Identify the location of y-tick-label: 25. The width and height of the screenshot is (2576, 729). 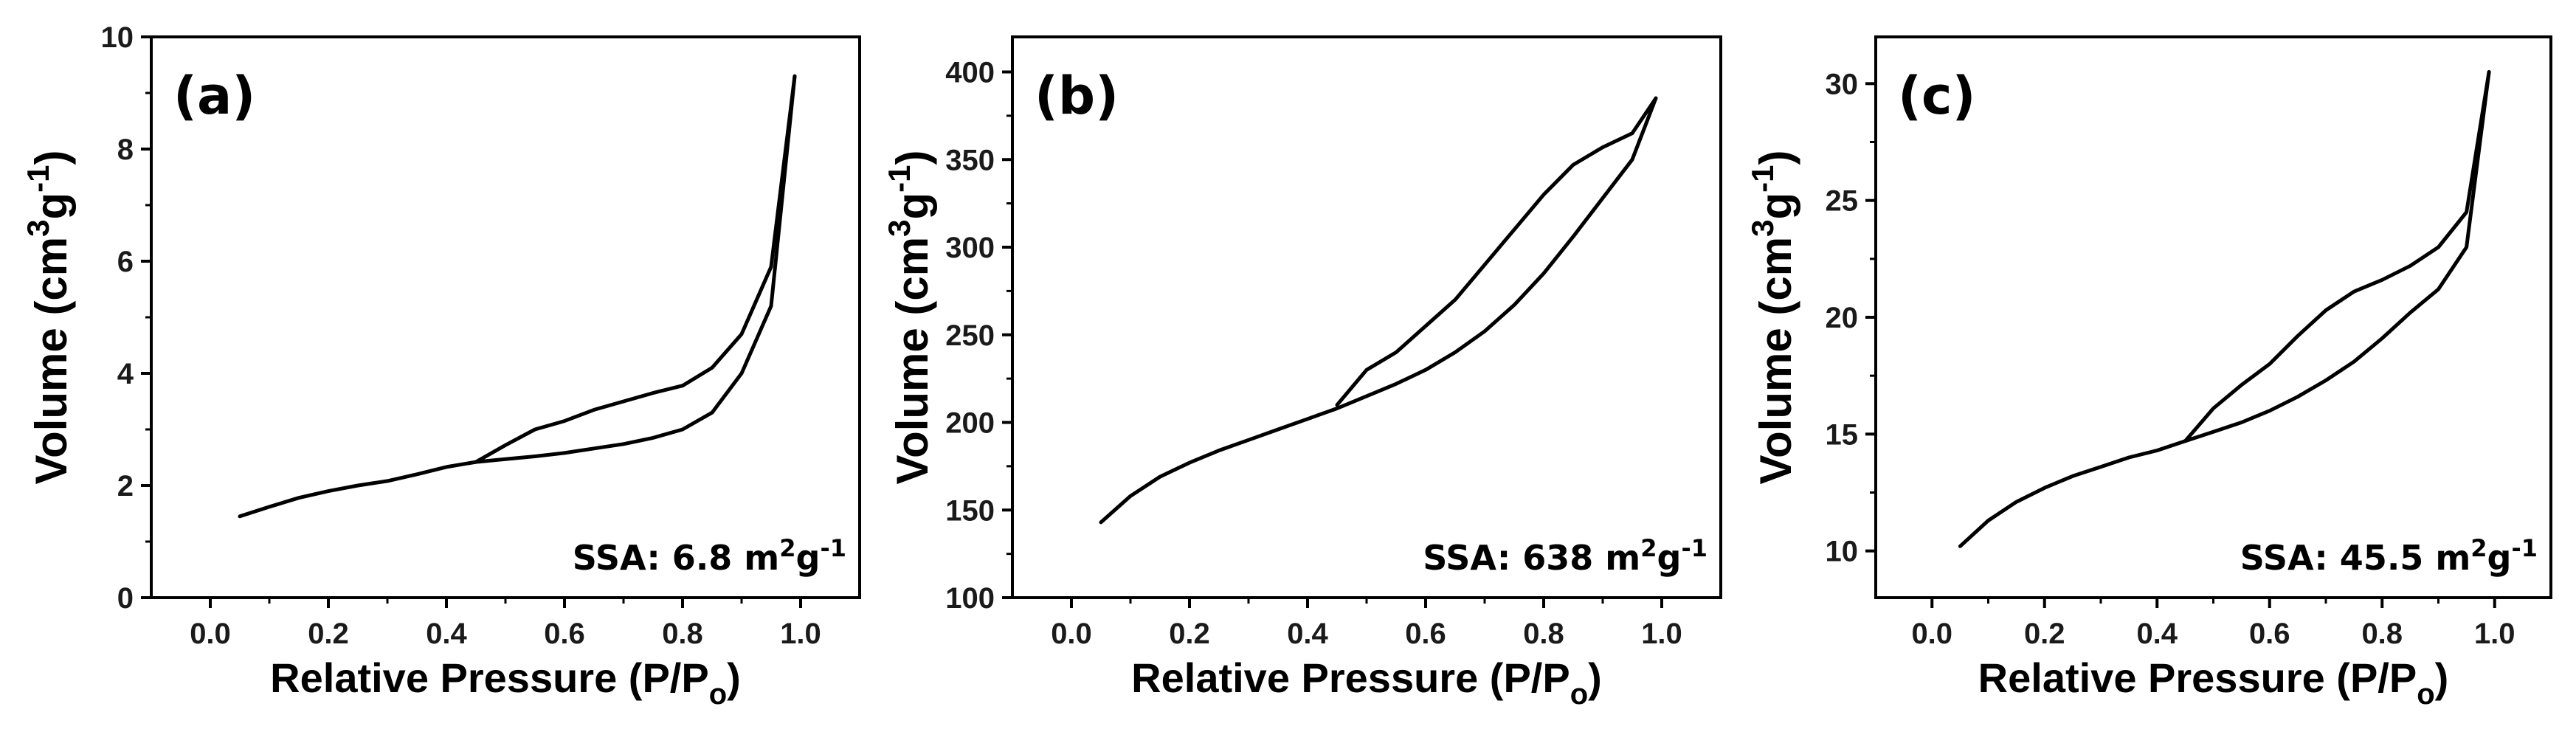
(1843, 201).